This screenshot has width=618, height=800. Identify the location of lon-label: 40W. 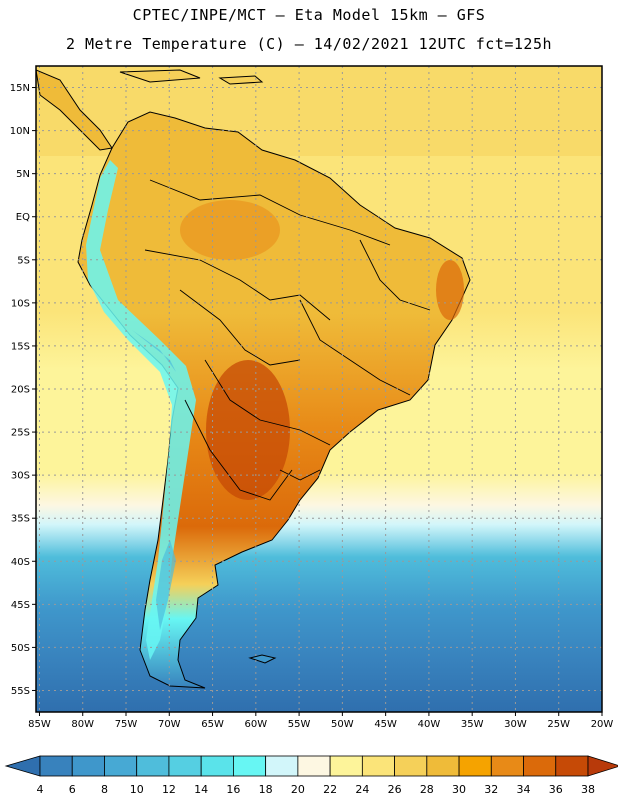
(429, 724).